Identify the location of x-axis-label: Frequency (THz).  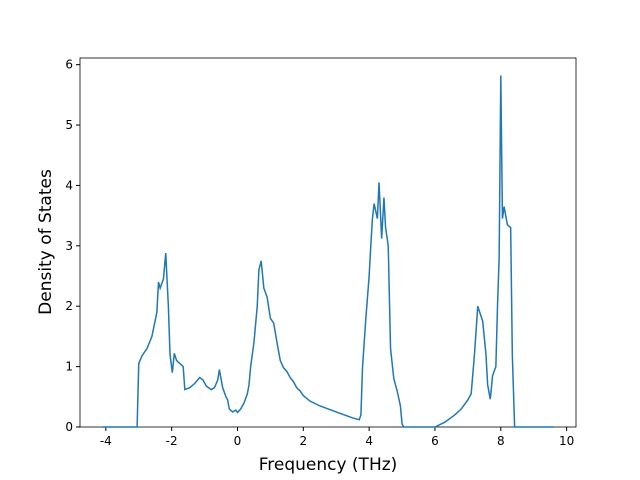
(328, 465).